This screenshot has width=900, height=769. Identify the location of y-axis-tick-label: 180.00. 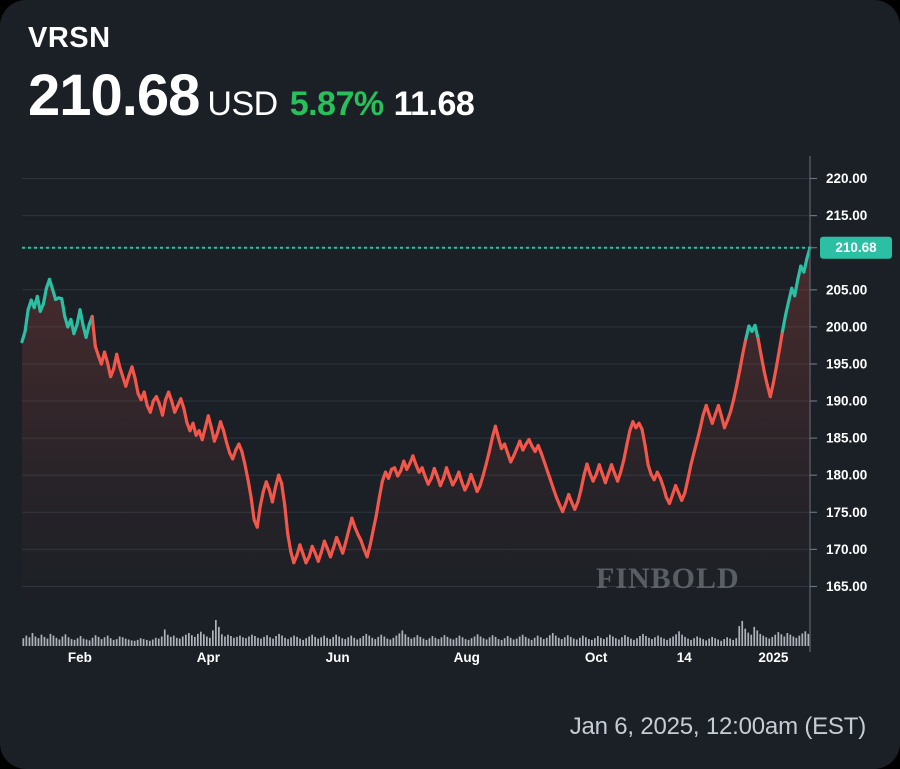
(846, 475).